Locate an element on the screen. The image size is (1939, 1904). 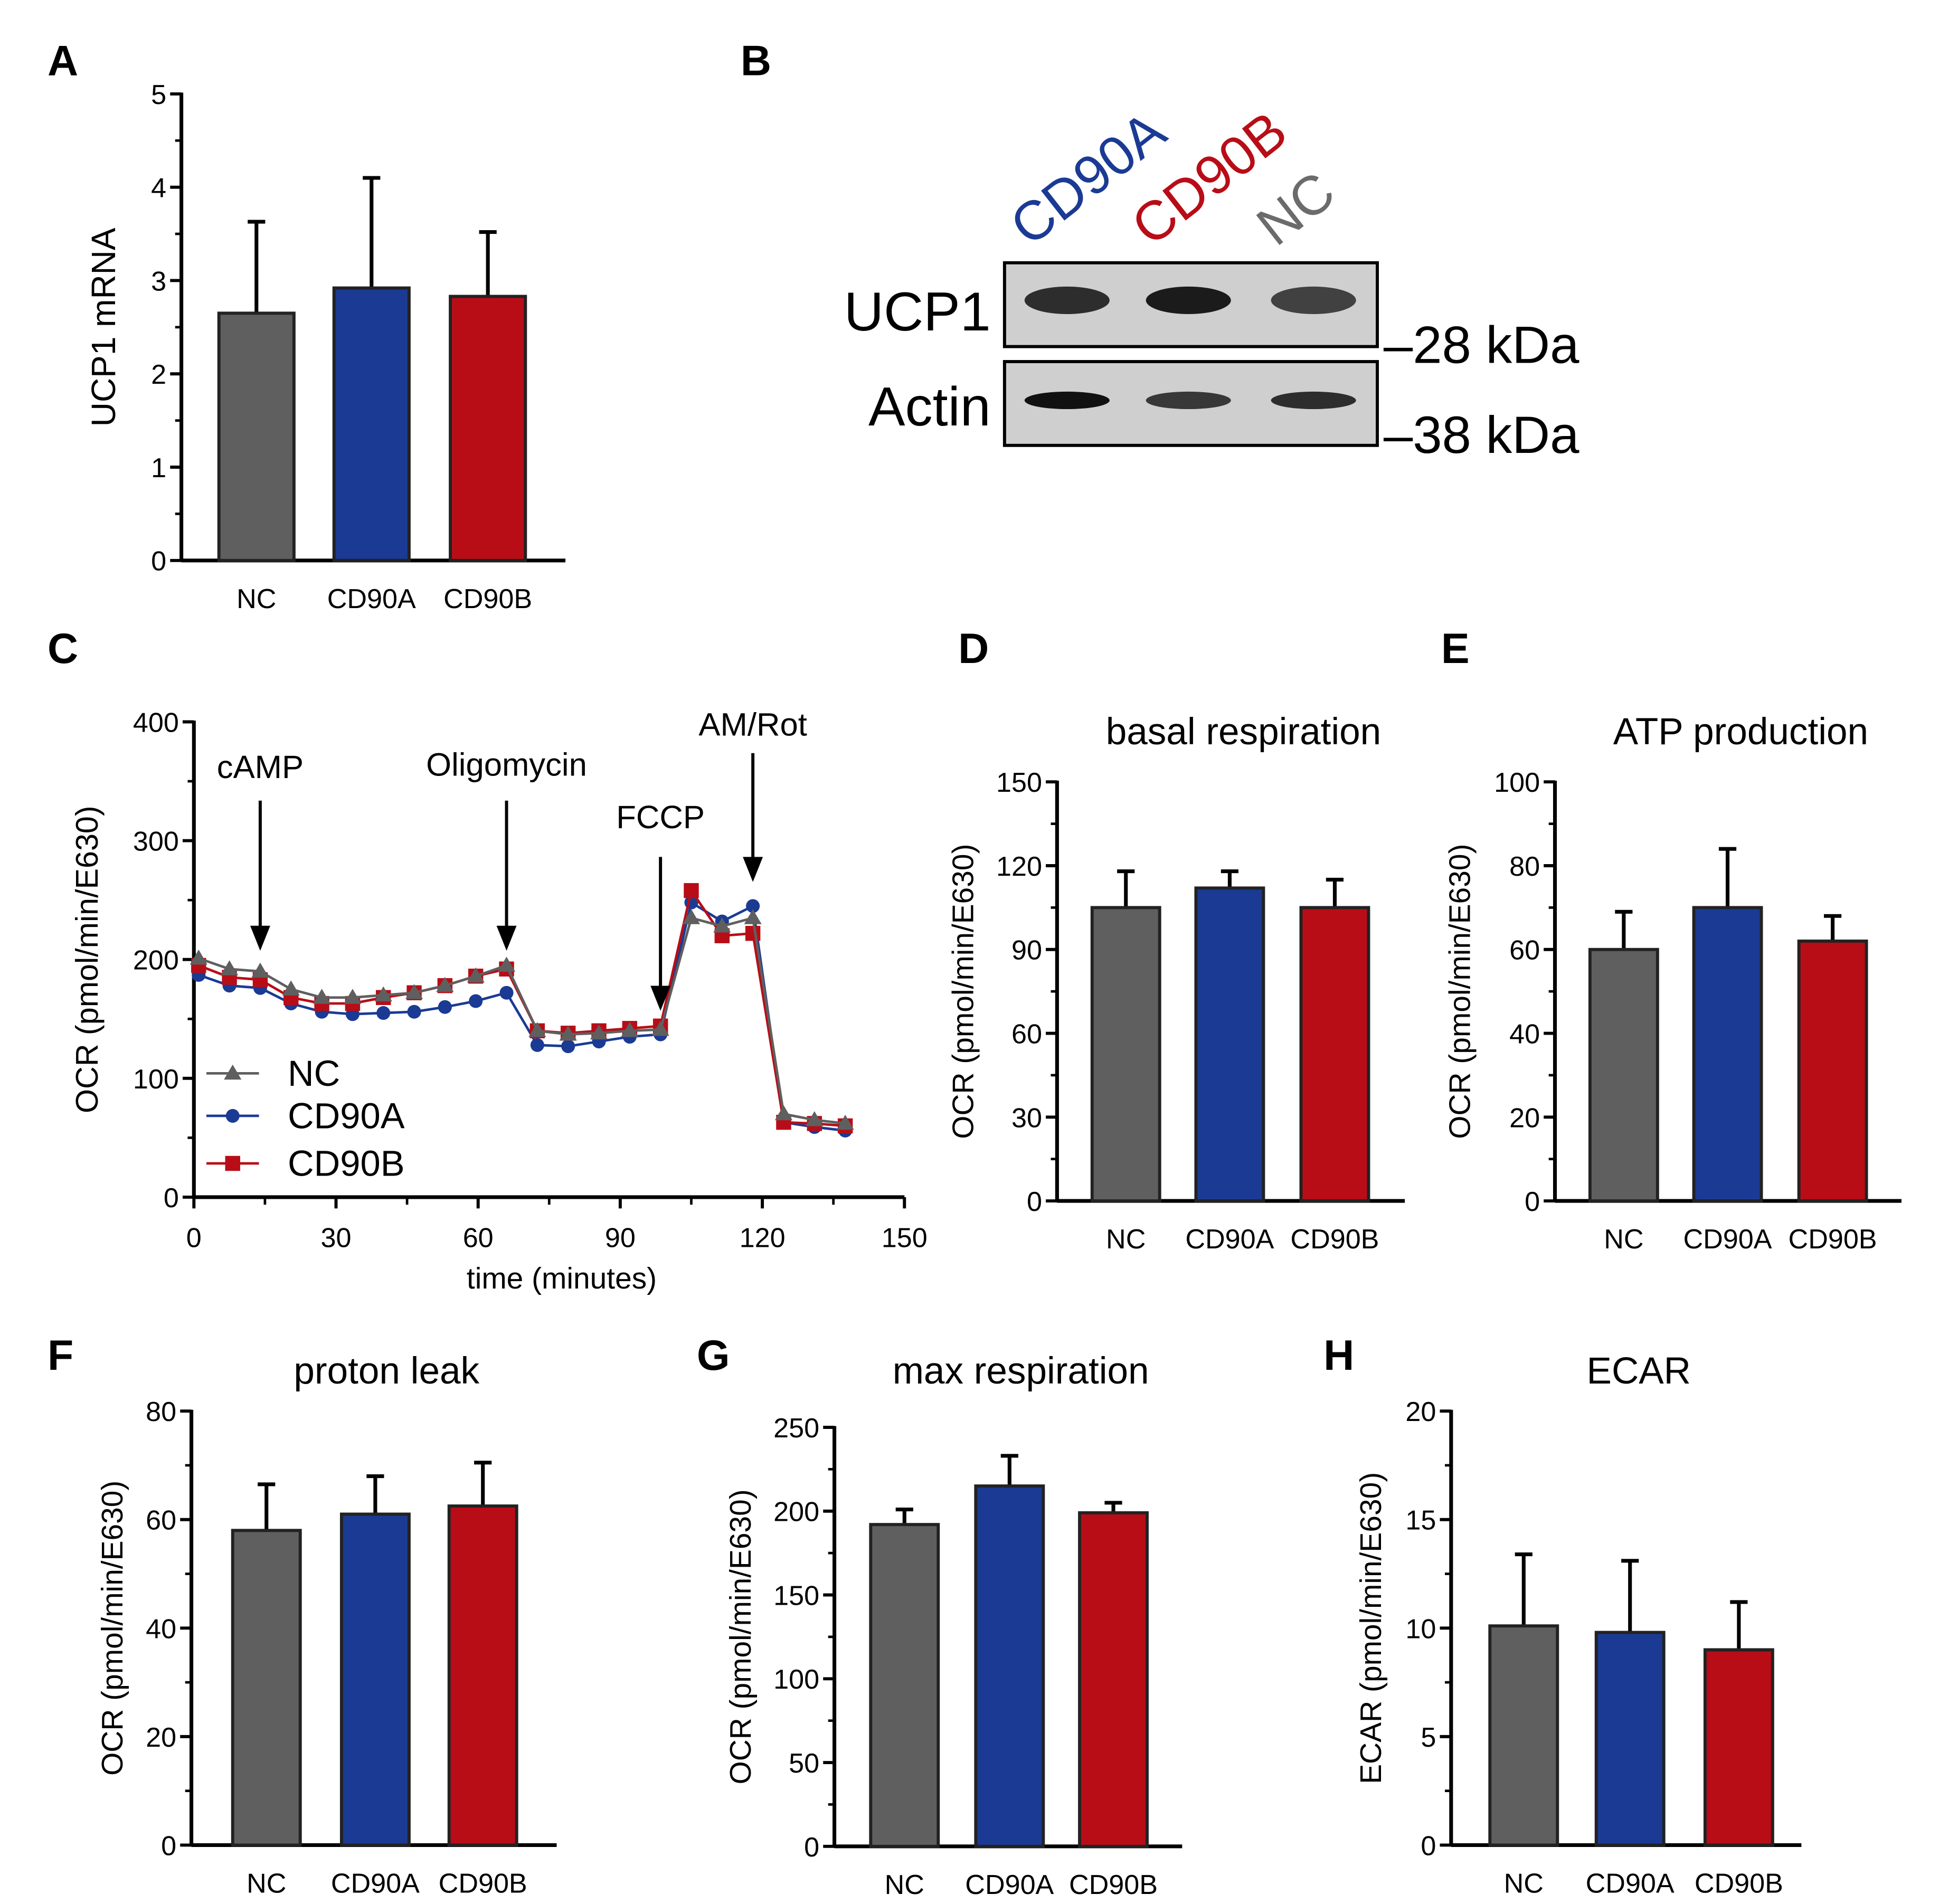
y-tick-label: 200 is located at coordinates (156, 960).